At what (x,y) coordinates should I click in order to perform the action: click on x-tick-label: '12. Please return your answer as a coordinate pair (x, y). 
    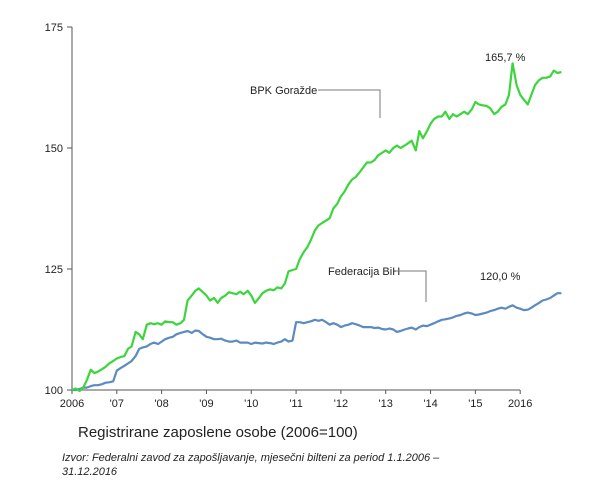
    Looking at the image, I should click on (341, 404).